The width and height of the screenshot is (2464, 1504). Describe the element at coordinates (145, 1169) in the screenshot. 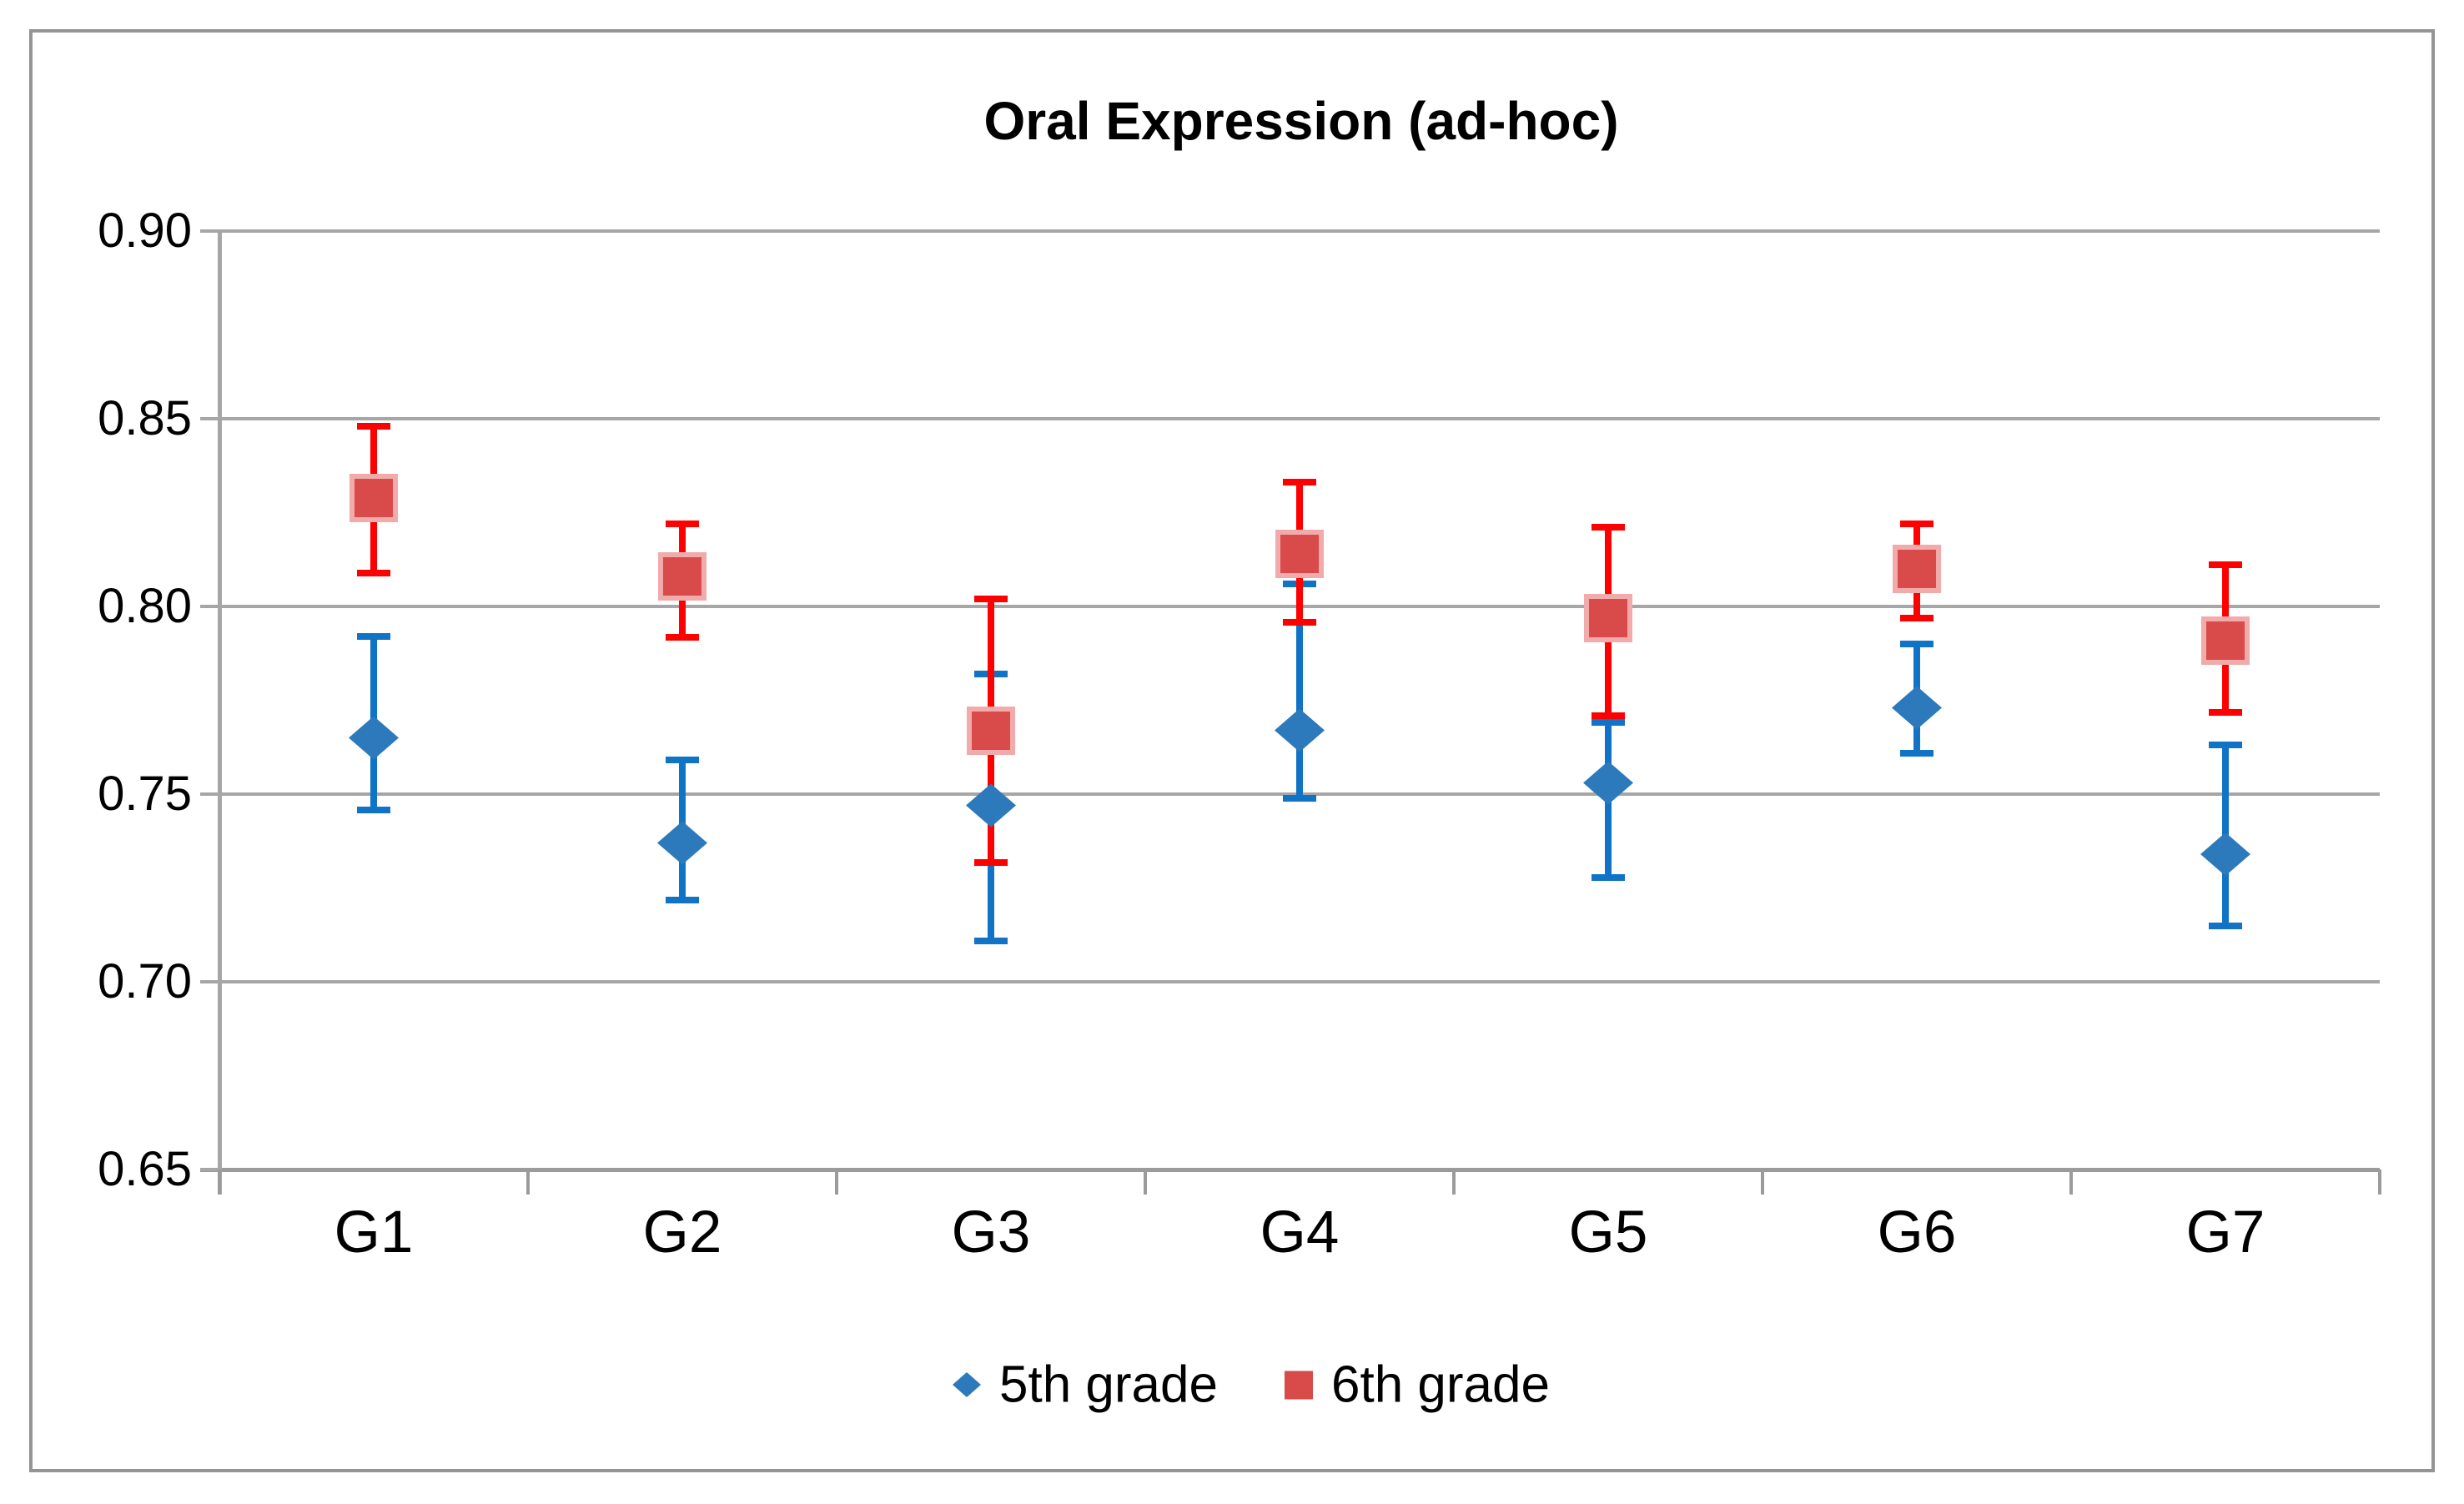

I see `y-tick-label: 0.65` at that location.